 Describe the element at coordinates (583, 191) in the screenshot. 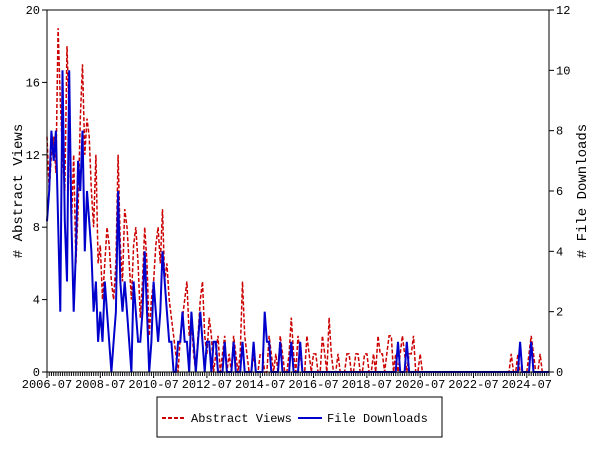

I see `y2-axis-label: # File Downloads` at that location.